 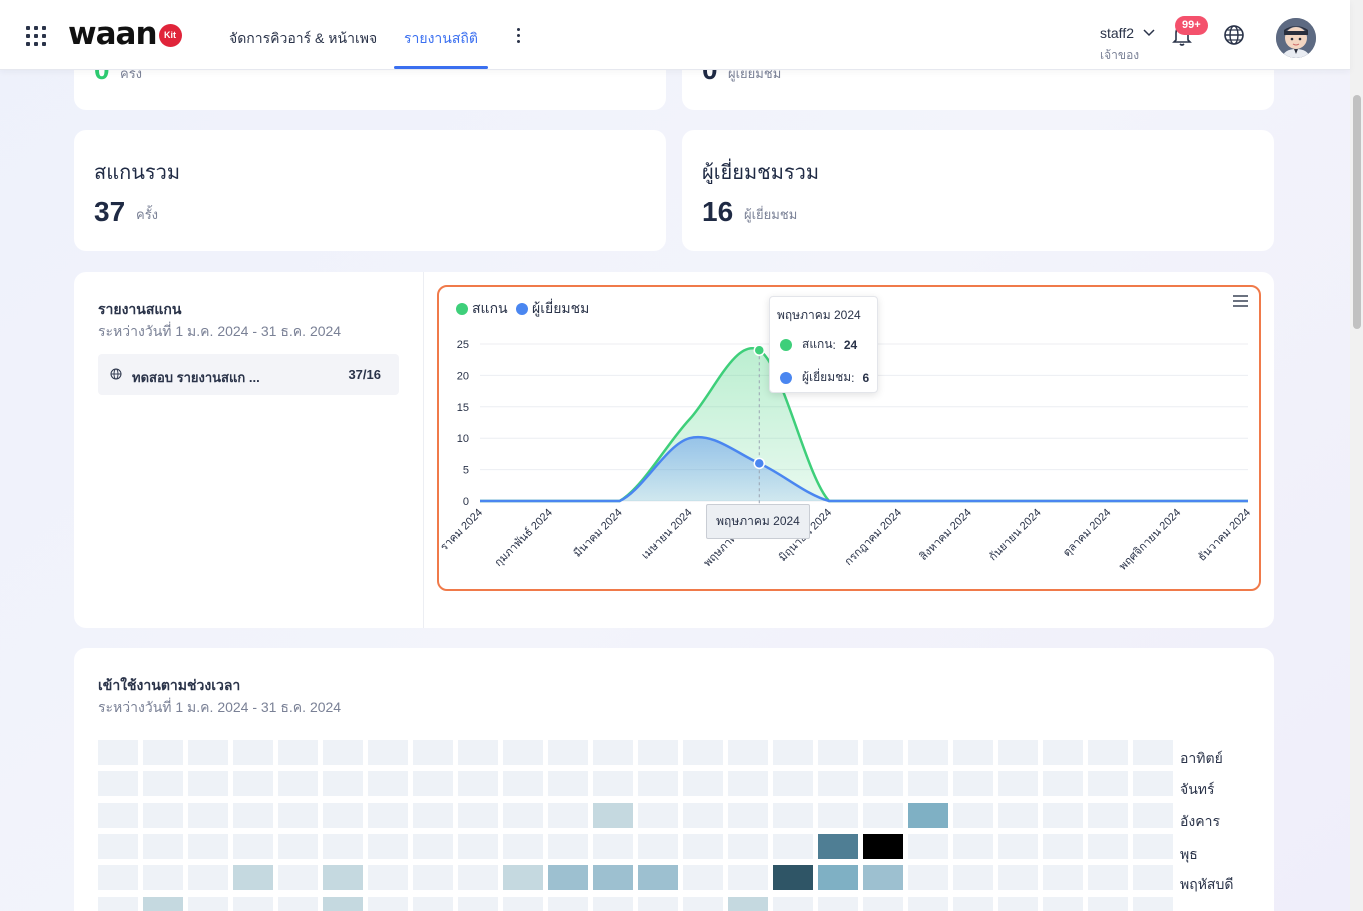 What do you see at coordinates (490, 308) in the screenshot?
I see `legend-label-scans: สแกน` at bounding box center [490, 308].